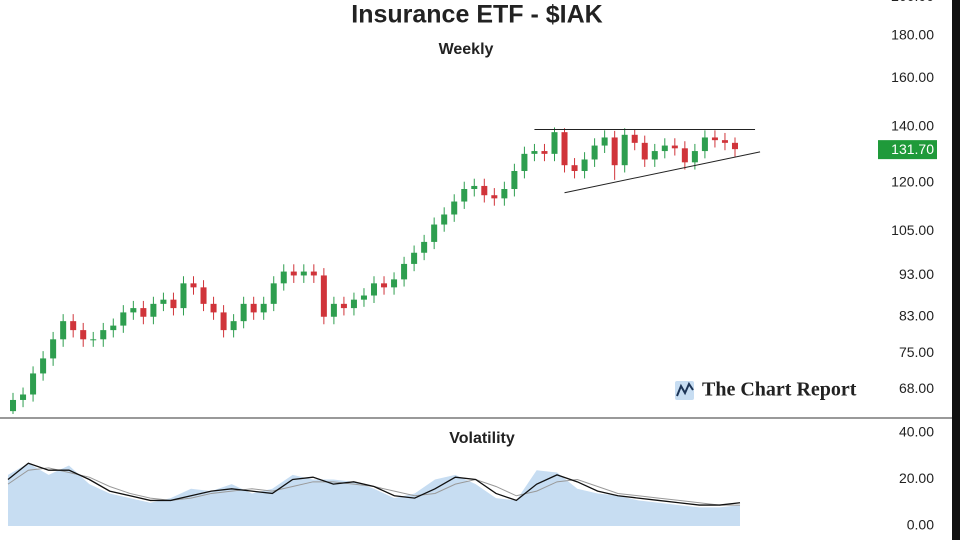  Describe the element at coordinates (482, 438) in the screenshot. I see `panel-title: Volatility` at that location.